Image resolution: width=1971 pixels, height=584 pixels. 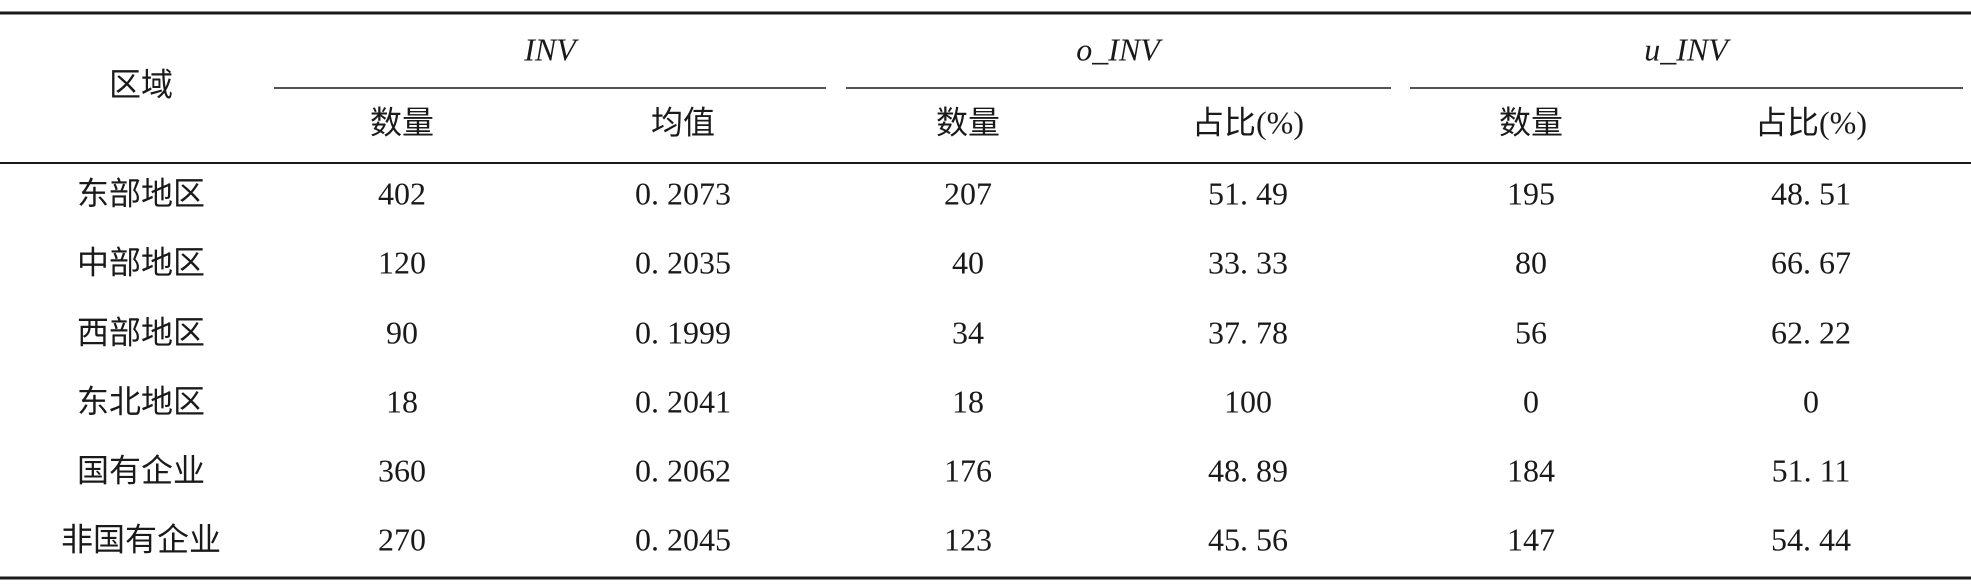 What do you see at coordinates (402, 539) in the screenshot?
I see `cell: 270` at bounding box center [402, 539].